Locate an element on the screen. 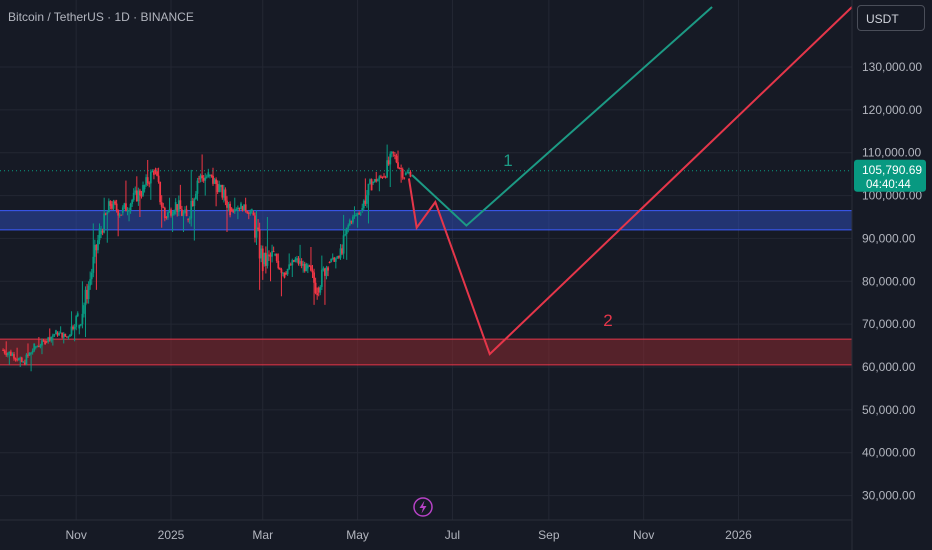  lightning-icon-bolt is located at coordinates (423, 507).